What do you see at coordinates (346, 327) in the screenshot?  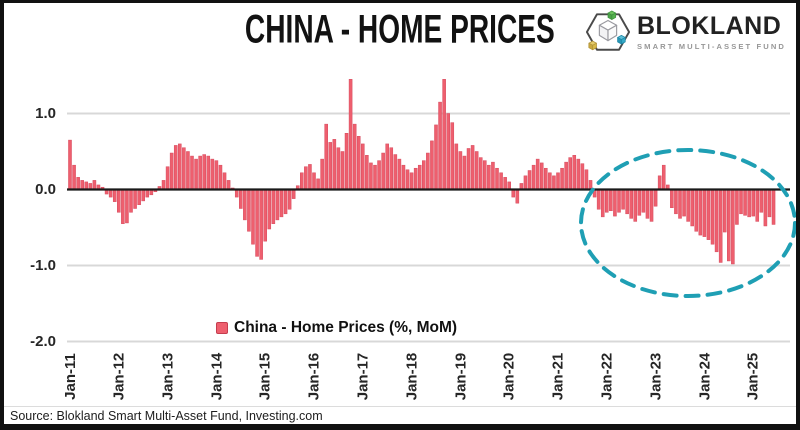 I see `legend-label: China - Home Prices (%, MoM)` at bounding box center [346, 327].